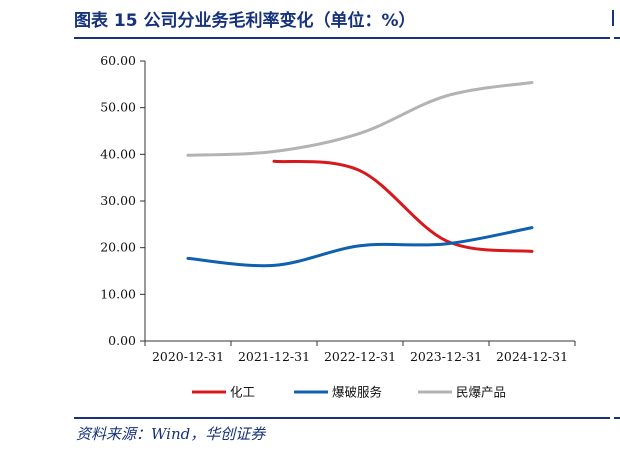 This screenshot has width=620, height=452. Describe the element at coordinates (616, 18) in the screenshot. I see `edge-cropped-glyph` at that location.